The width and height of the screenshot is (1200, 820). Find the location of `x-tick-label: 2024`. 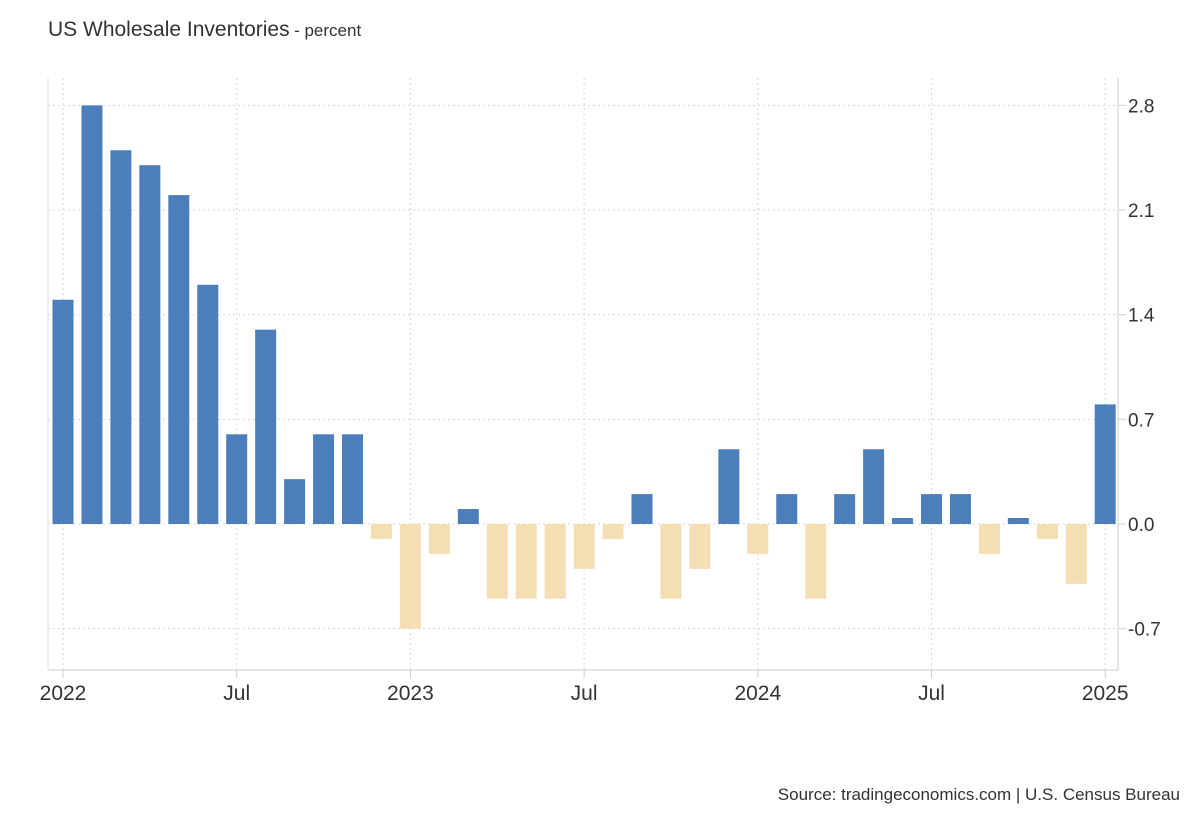

x-tick-label: 2024 is located at coordinates (757, 693).